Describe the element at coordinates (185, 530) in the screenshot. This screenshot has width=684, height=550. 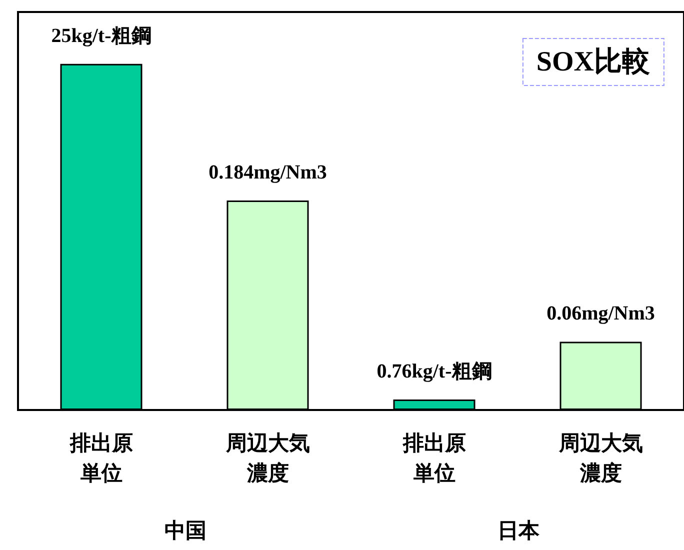
I see `text: 中国` at that location.